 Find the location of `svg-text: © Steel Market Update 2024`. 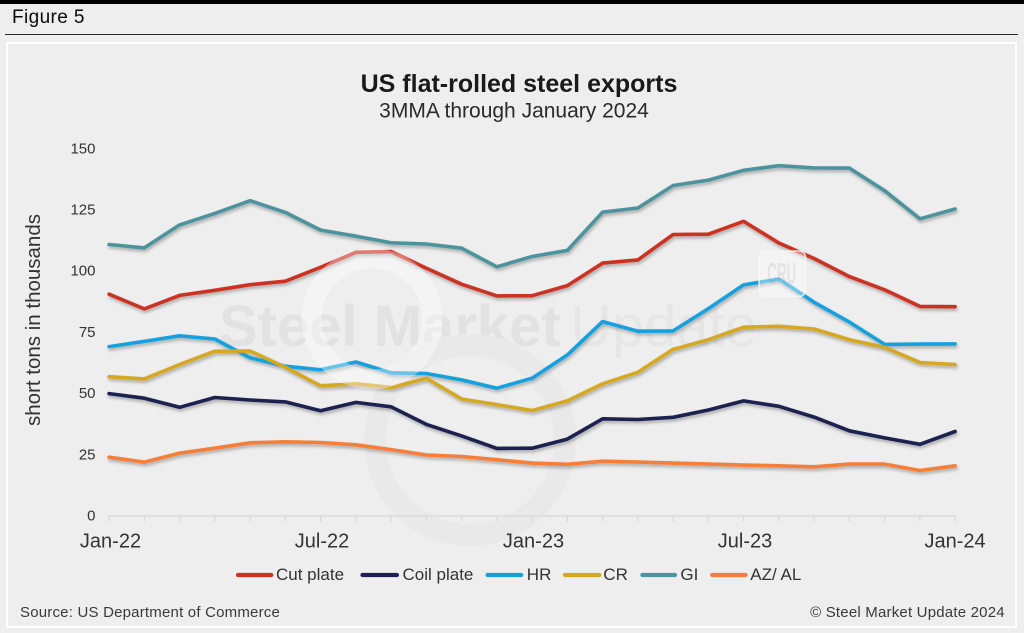

svg-text: © Steel Market Update 2024 is located at coordinates (907, 612).